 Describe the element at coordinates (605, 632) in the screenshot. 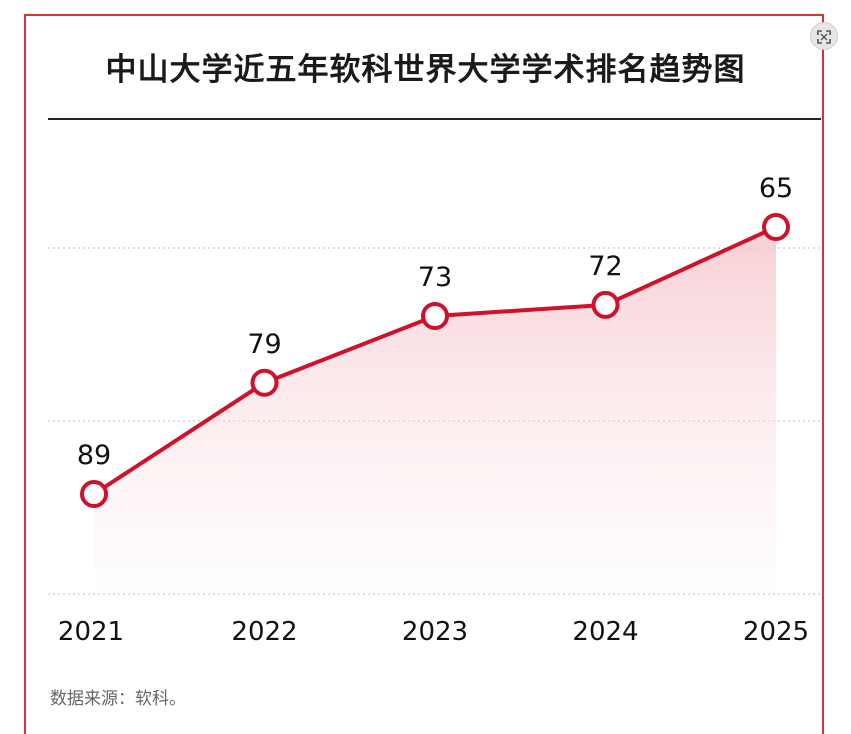

I see `x-tick-label: 2024` at that location.